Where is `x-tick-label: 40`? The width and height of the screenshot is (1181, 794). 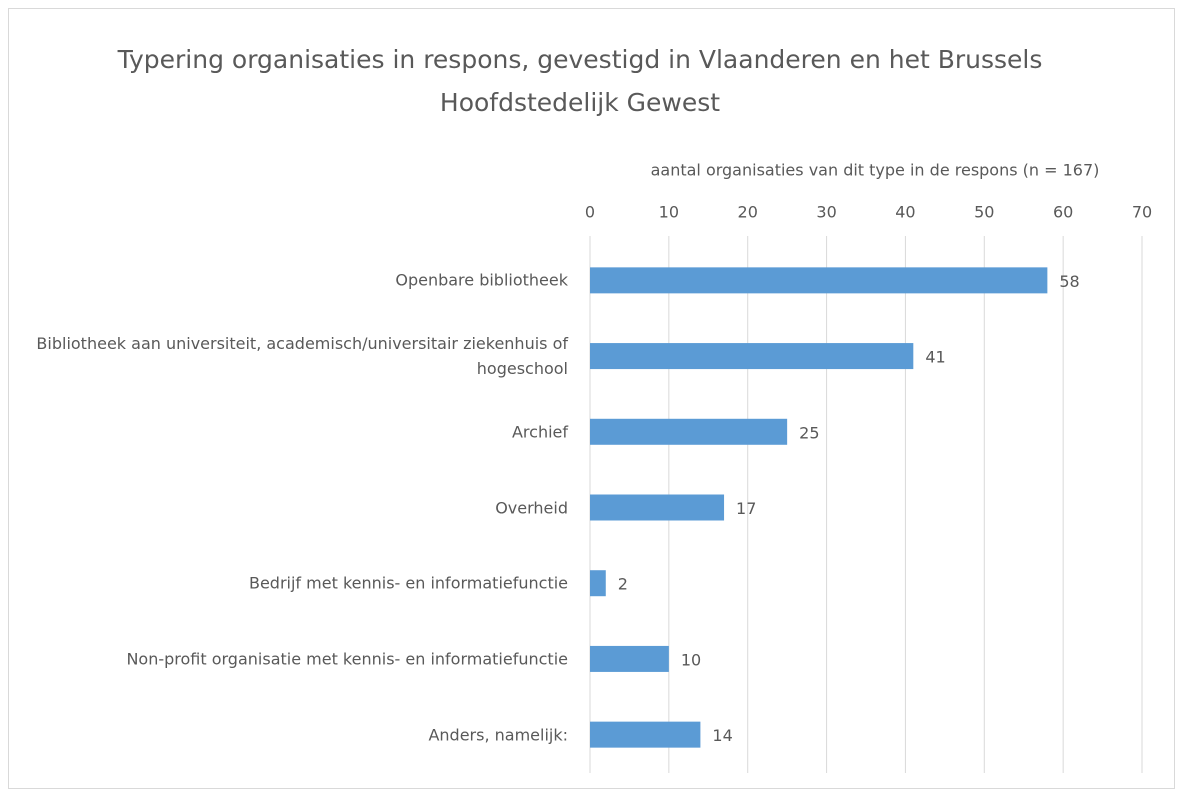
x-tick-label: 40 is located at coordinates (905, 212).